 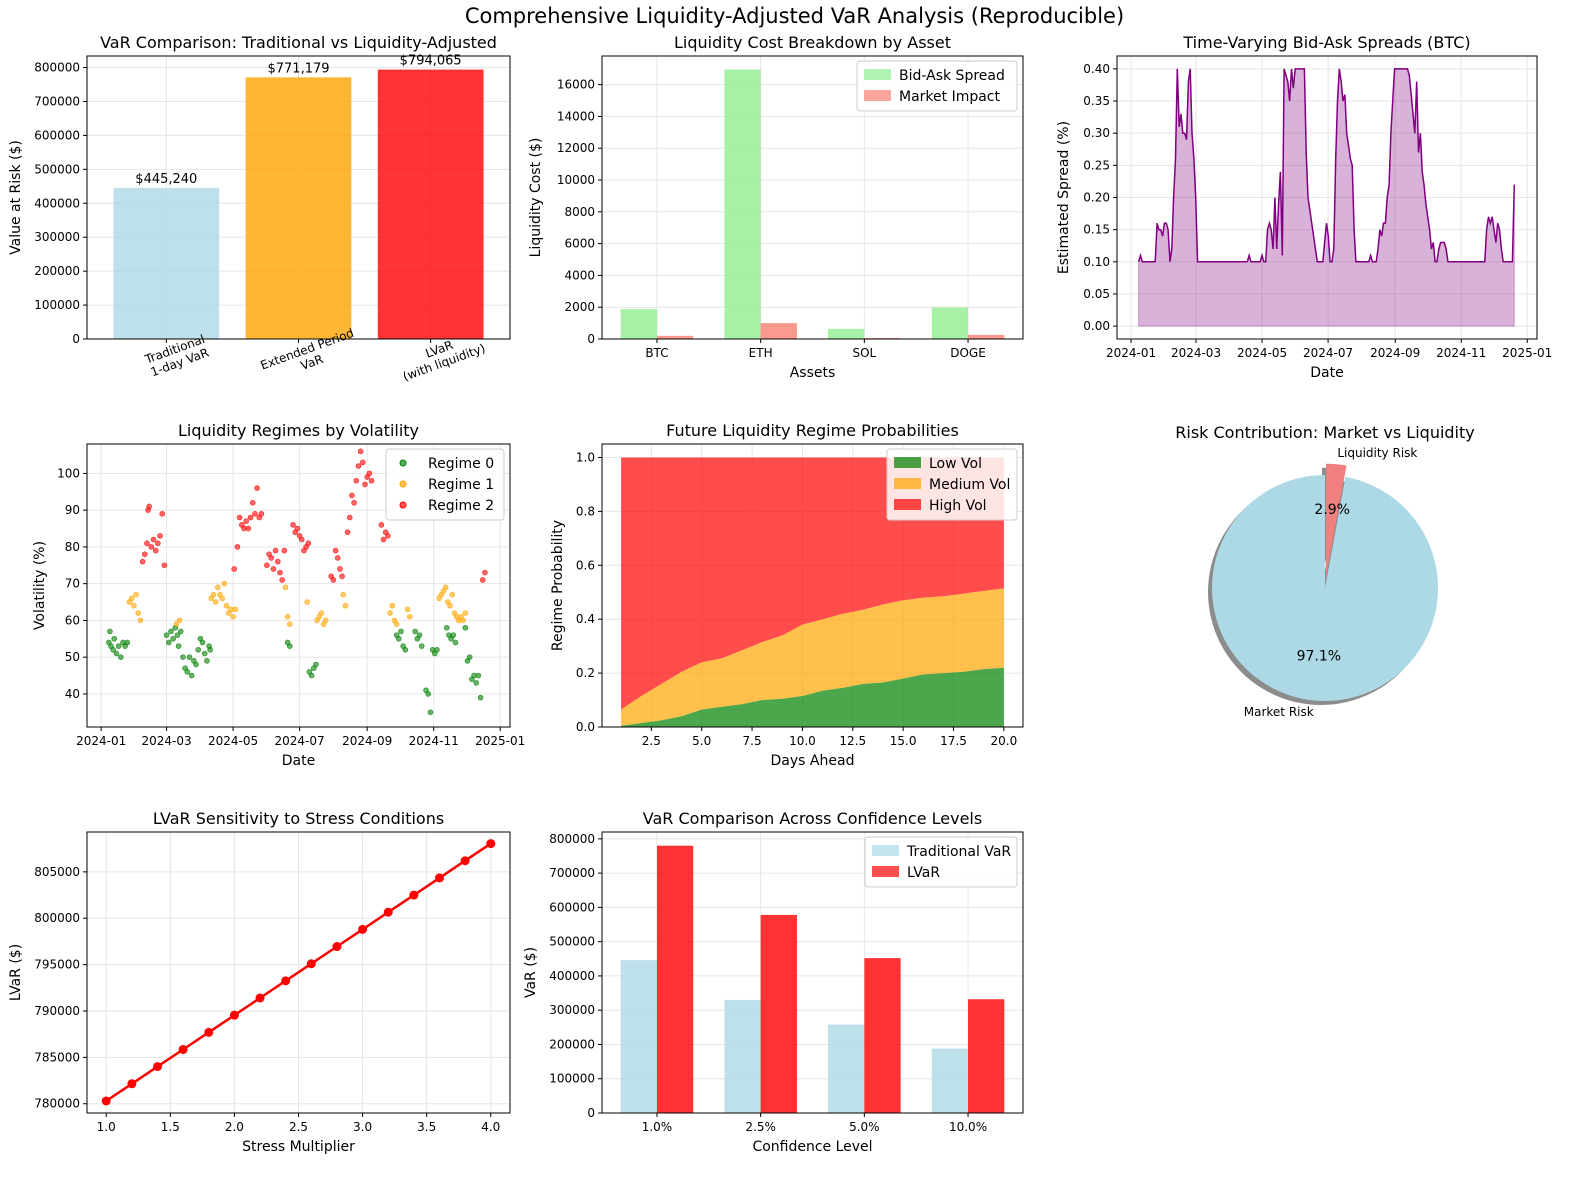 What do you see at coordinates (1004, 741) in the screenshot?
I see `x-tick-label: 20.0` at bounding box center [1004, 741].